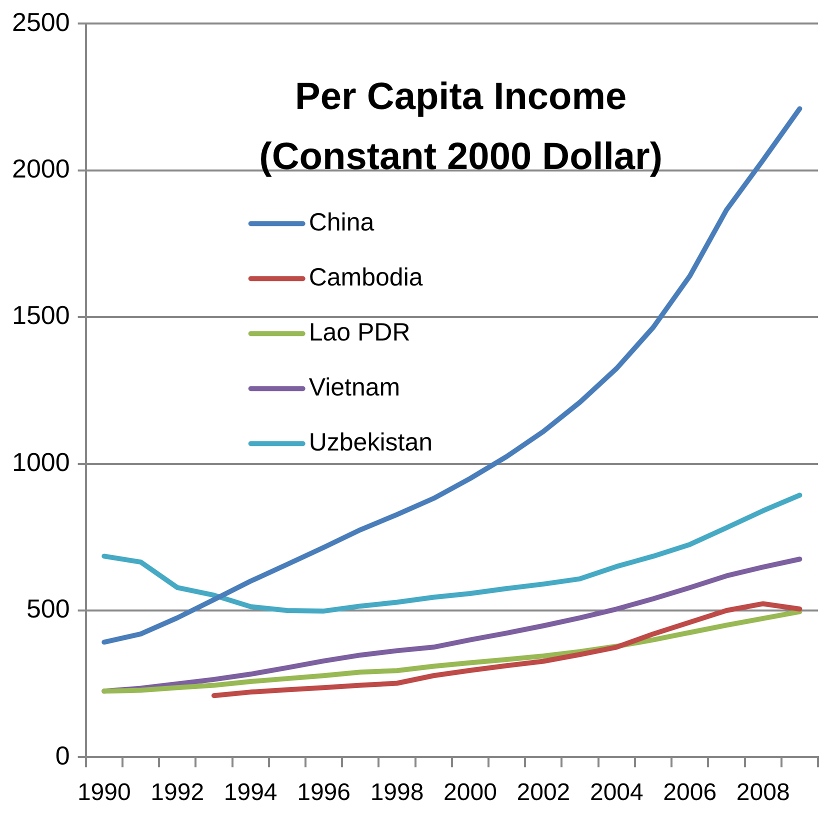 The height and width of the screenshot is (824, 824). I want to click on x-tick-label: 1996, so click(323, 792).